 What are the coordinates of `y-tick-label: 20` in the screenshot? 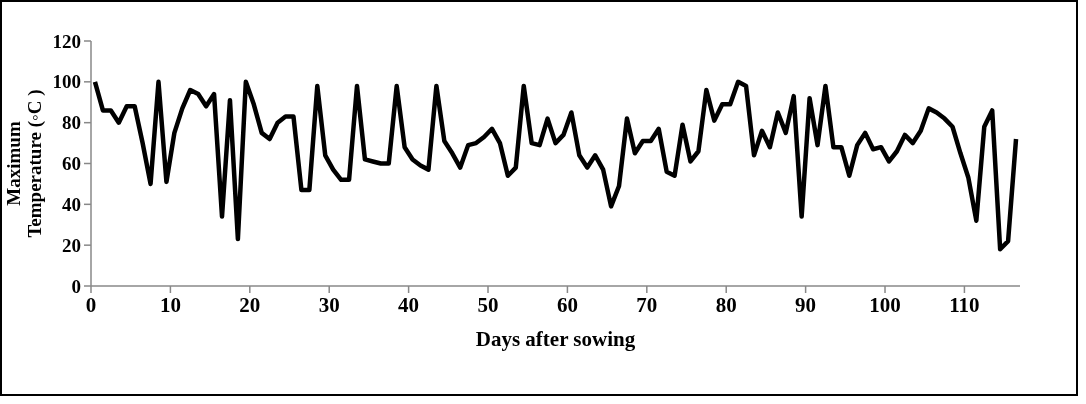 It's located at (71, 245).